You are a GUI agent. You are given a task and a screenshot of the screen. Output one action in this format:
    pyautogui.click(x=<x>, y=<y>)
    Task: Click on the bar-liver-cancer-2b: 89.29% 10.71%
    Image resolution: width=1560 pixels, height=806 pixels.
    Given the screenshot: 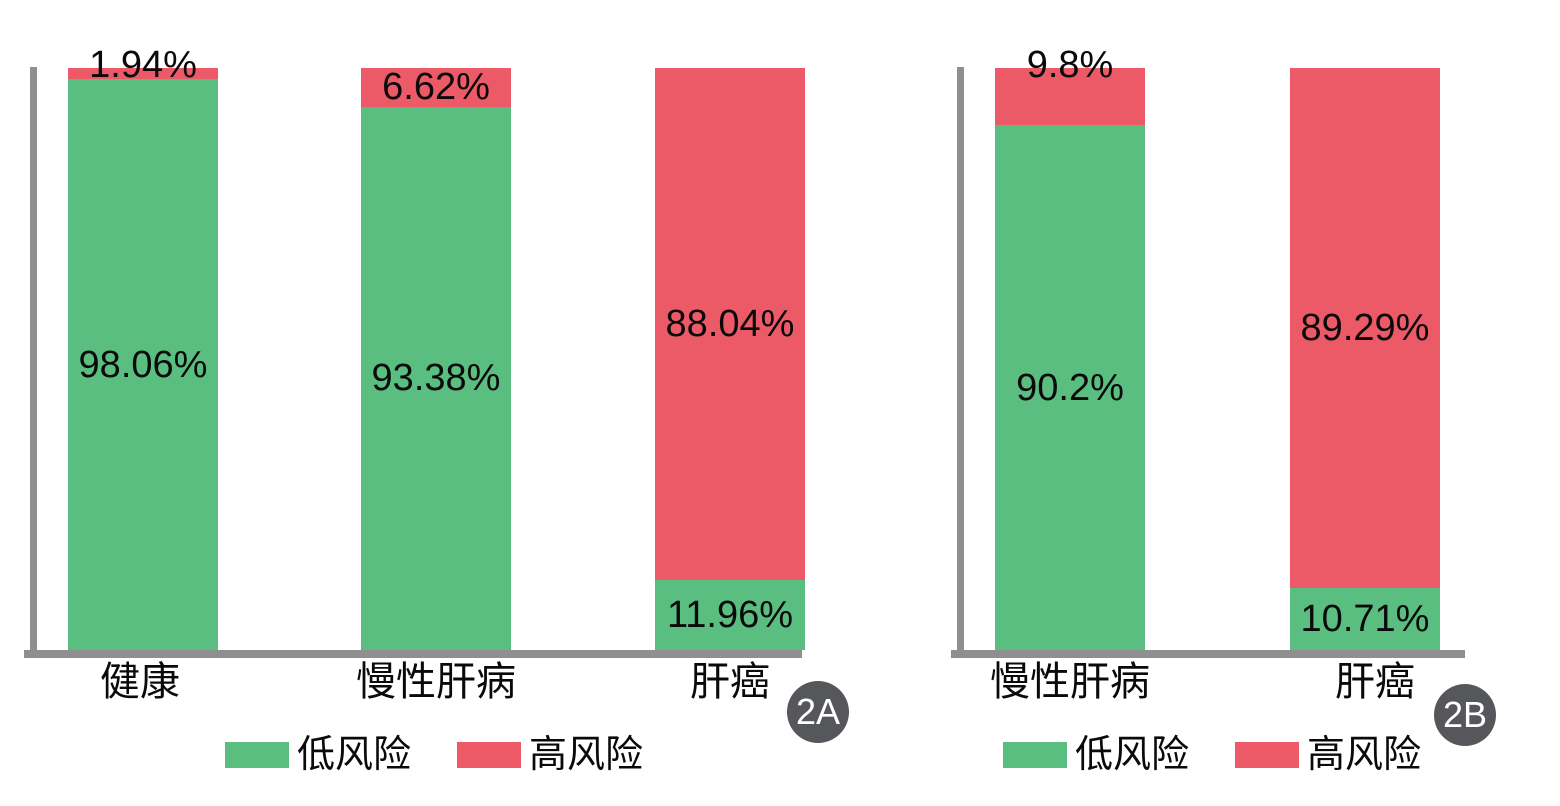 What is the action you would take?
    pyautogui.click(x=1365, y=359)
    